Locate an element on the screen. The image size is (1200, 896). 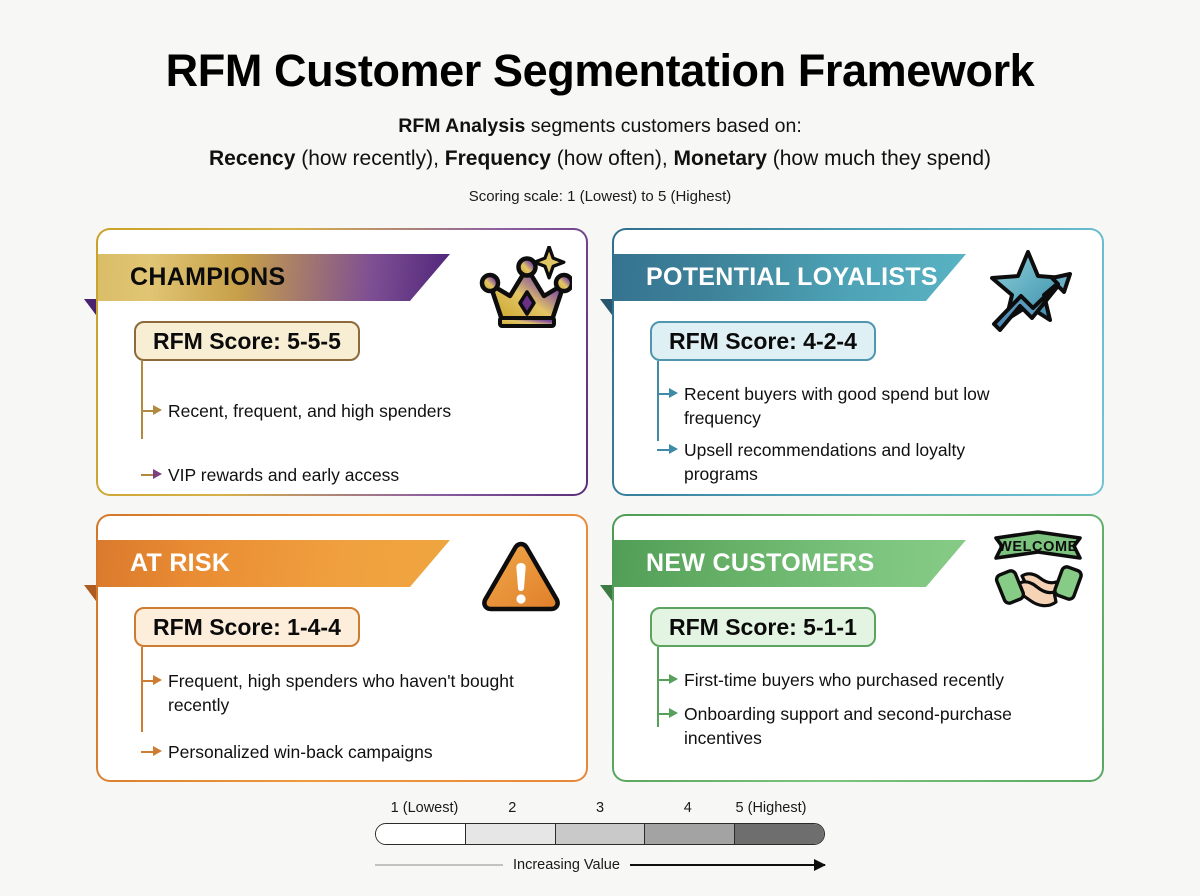
bullet-text: VIP rewards and early access is located at coordinates (284, 475).